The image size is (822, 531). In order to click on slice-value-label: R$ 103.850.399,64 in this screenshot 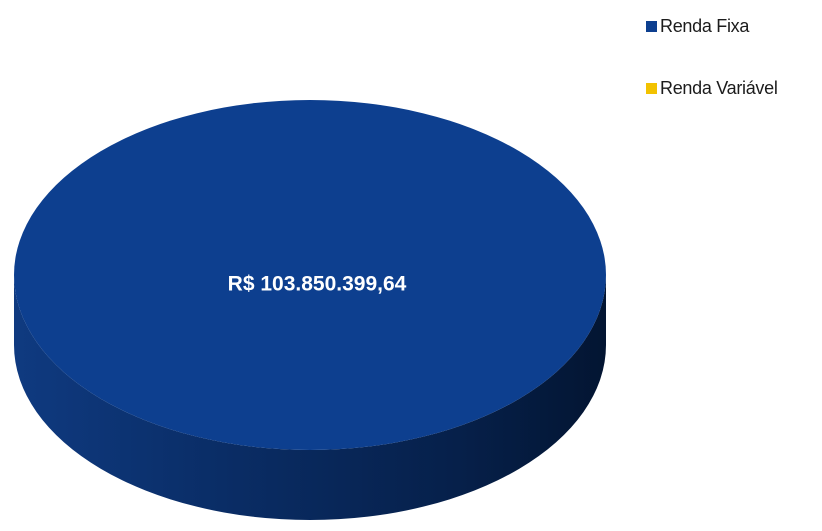, I will do `click(317, 284)`.